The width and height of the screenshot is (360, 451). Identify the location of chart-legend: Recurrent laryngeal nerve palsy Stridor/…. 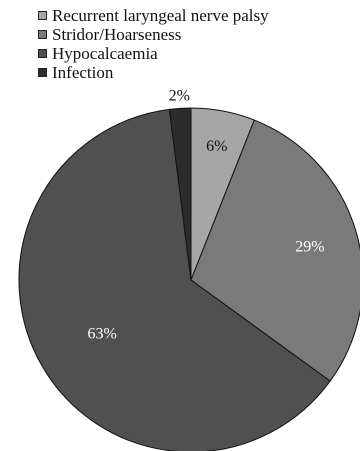
(153, 44).